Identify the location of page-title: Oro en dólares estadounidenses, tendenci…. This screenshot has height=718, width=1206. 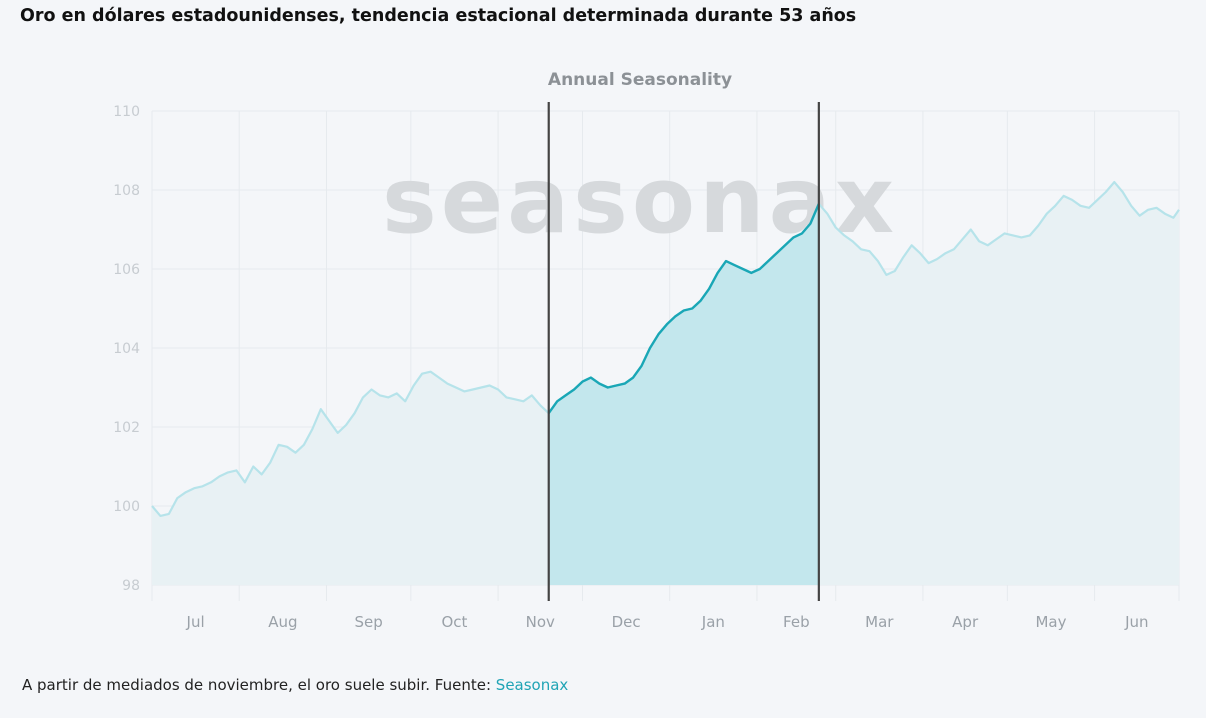
(438, 16).